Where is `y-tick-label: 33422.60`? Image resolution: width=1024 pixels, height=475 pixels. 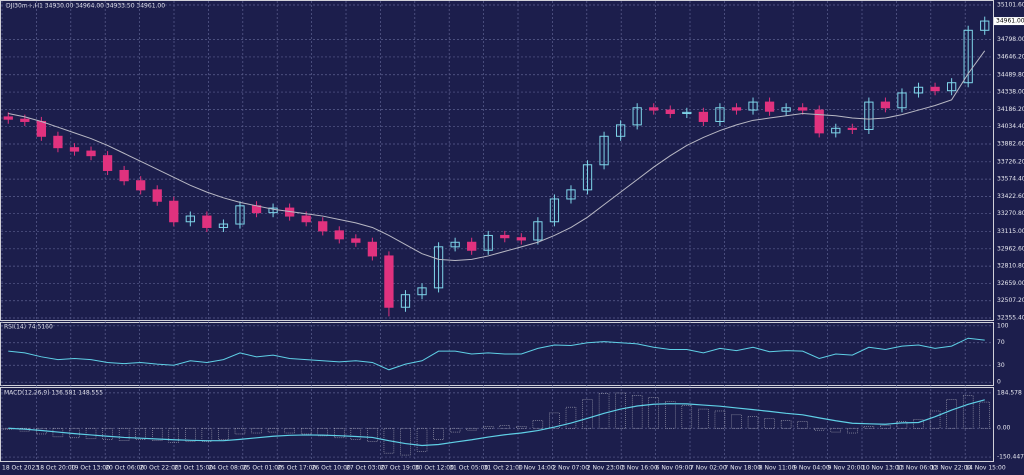
y-tick-label: 33422.60 is located at coordinates (1010, 196).